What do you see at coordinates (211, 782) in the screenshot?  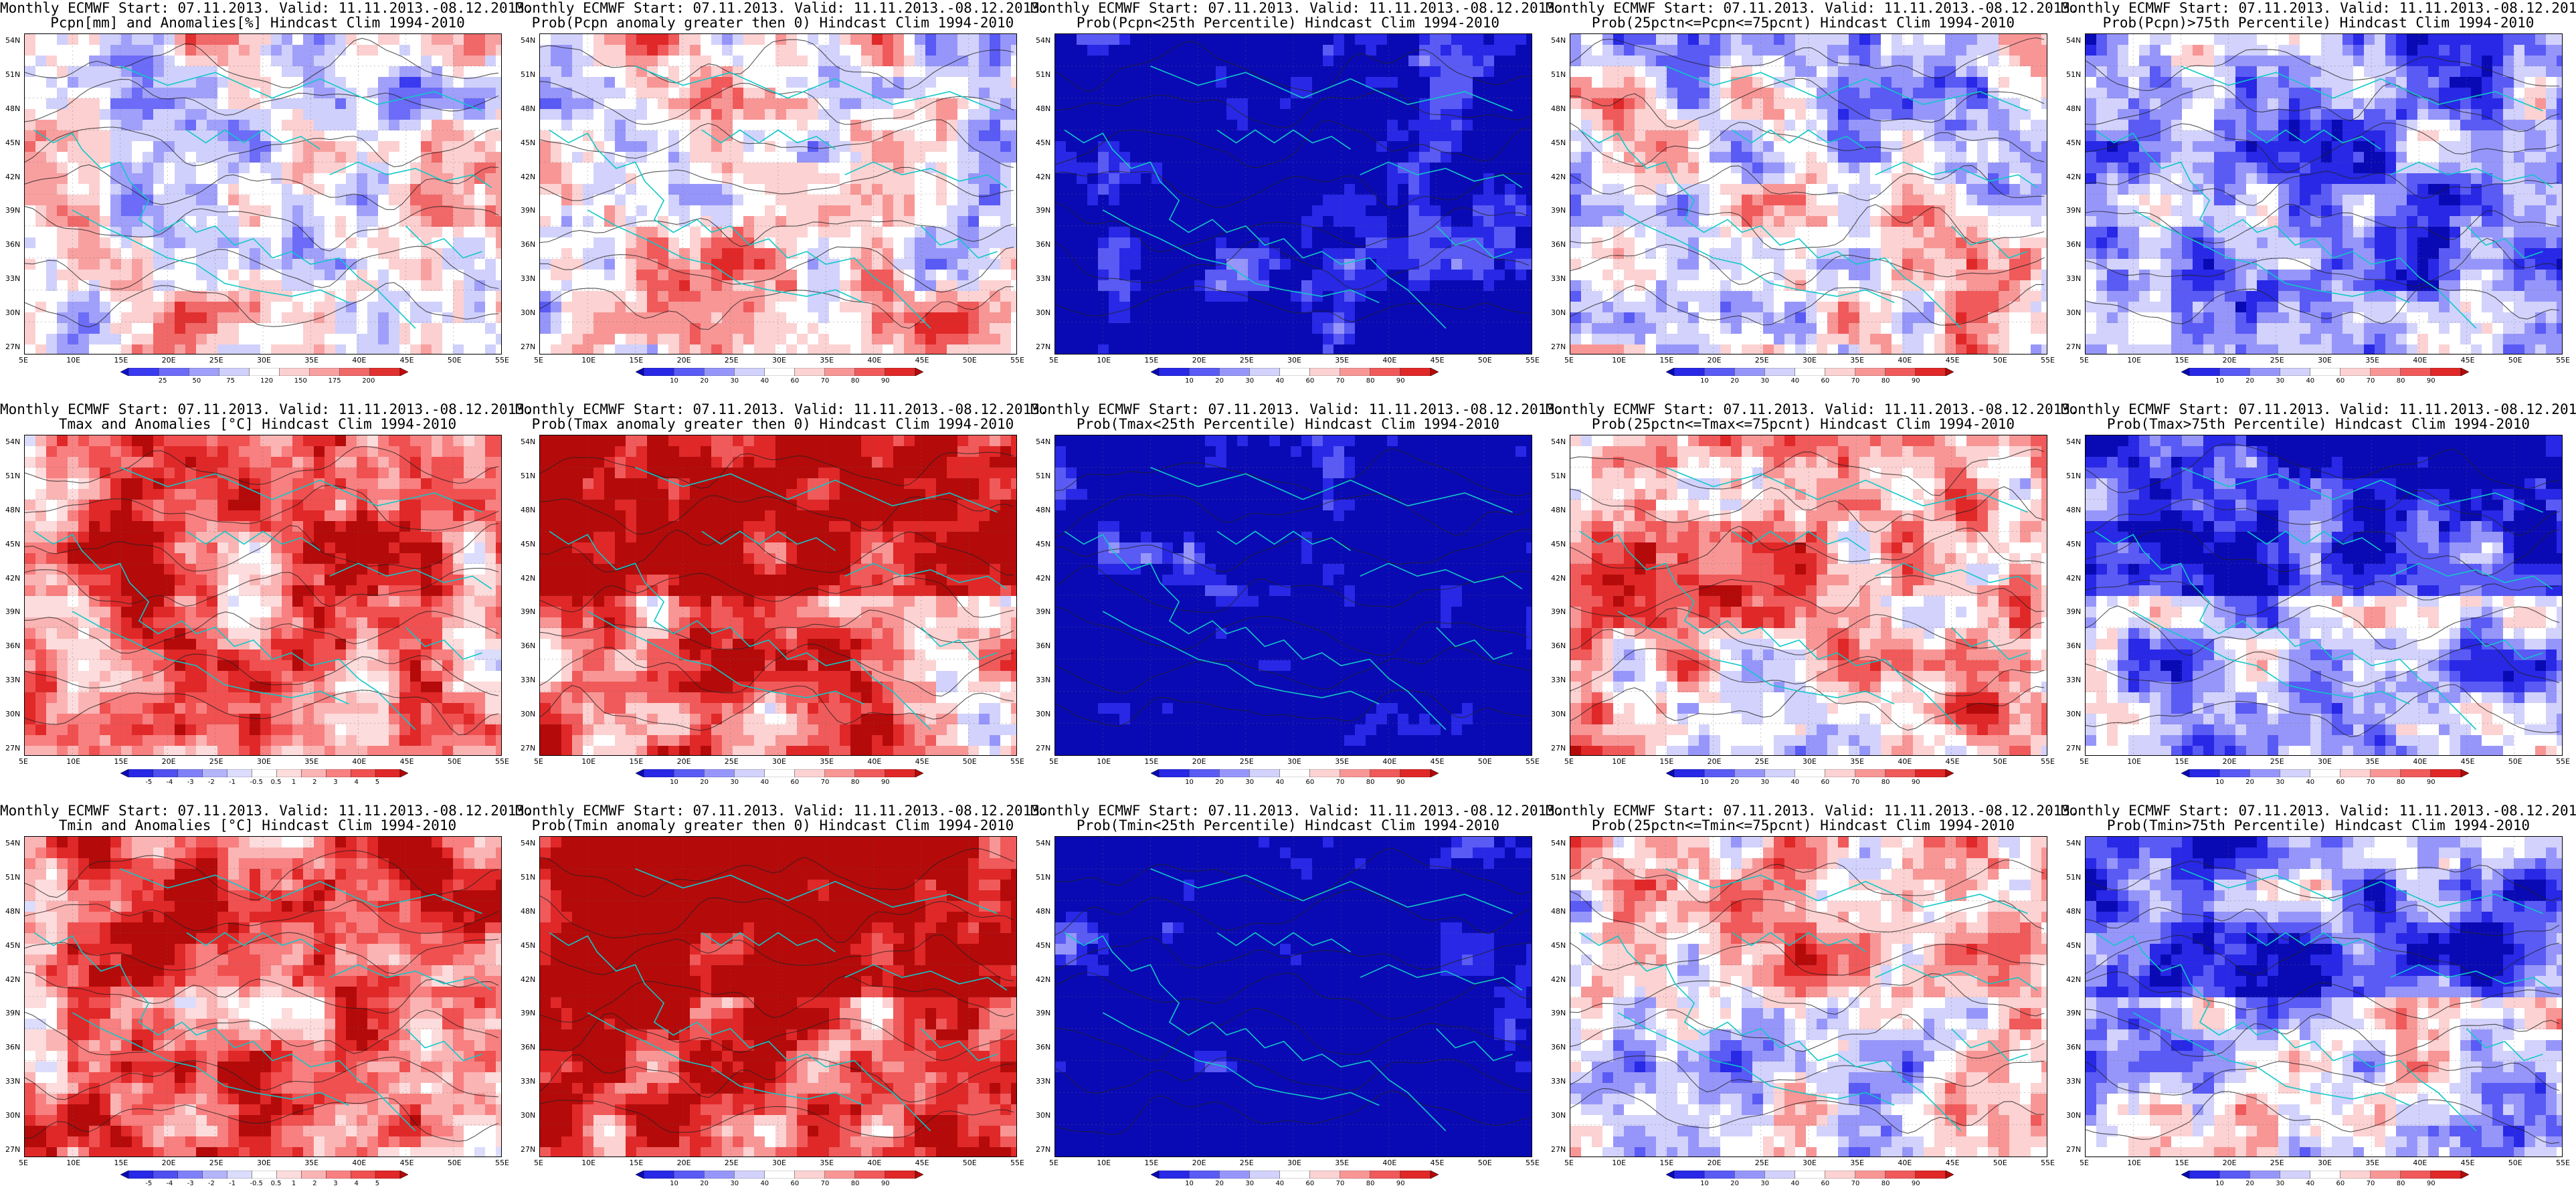 I see `colorbar-tick-label: -2` at bounding box center [211, 782].